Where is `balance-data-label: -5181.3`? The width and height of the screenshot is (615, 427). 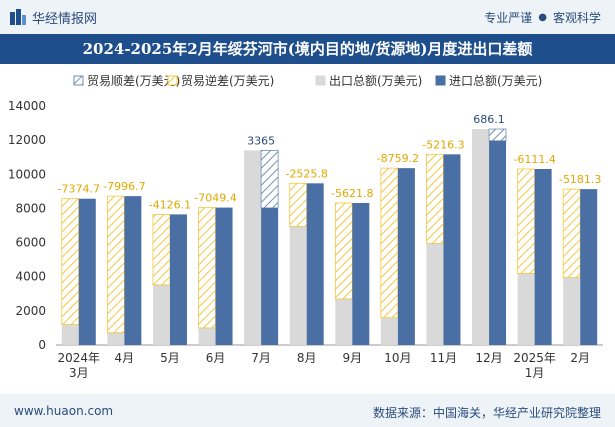
balance-data-label: -5181.3 is located at coordinates (580, 179).